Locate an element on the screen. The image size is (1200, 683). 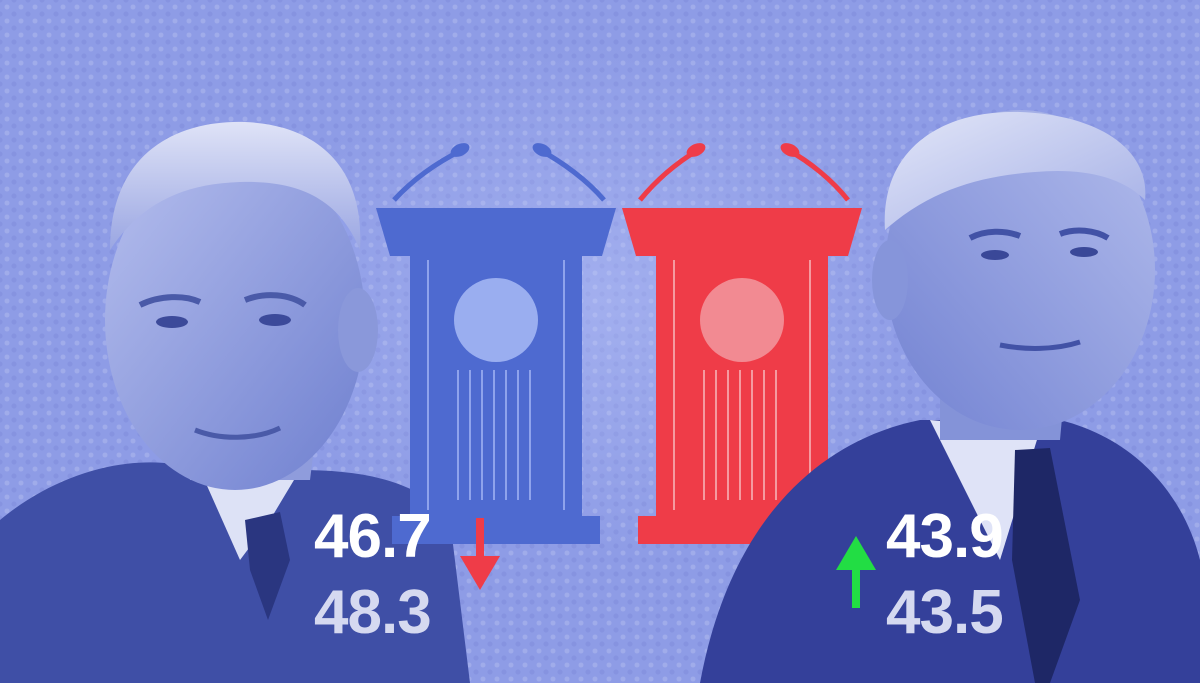
right-current-value: 43.9 is located at coordinates (945, 536).